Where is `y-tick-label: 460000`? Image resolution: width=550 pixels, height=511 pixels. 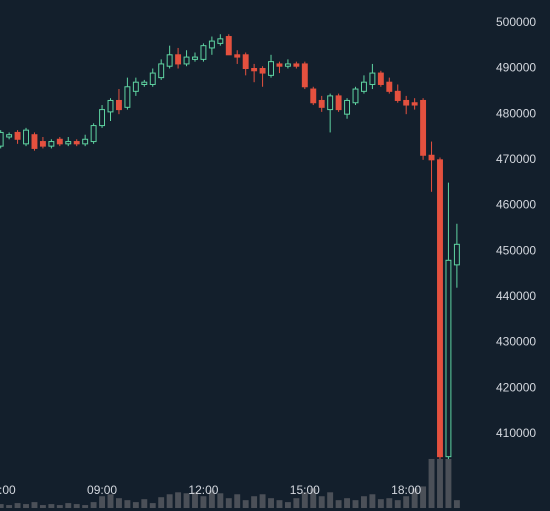
y-tick-label: 460000 is located at coordinates (516, 205).